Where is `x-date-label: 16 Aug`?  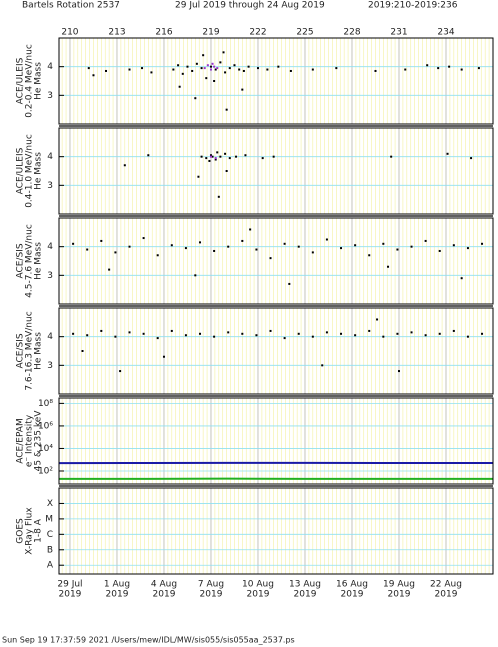
x-date-label: 16 Aug is located at coordinates (352, 585).